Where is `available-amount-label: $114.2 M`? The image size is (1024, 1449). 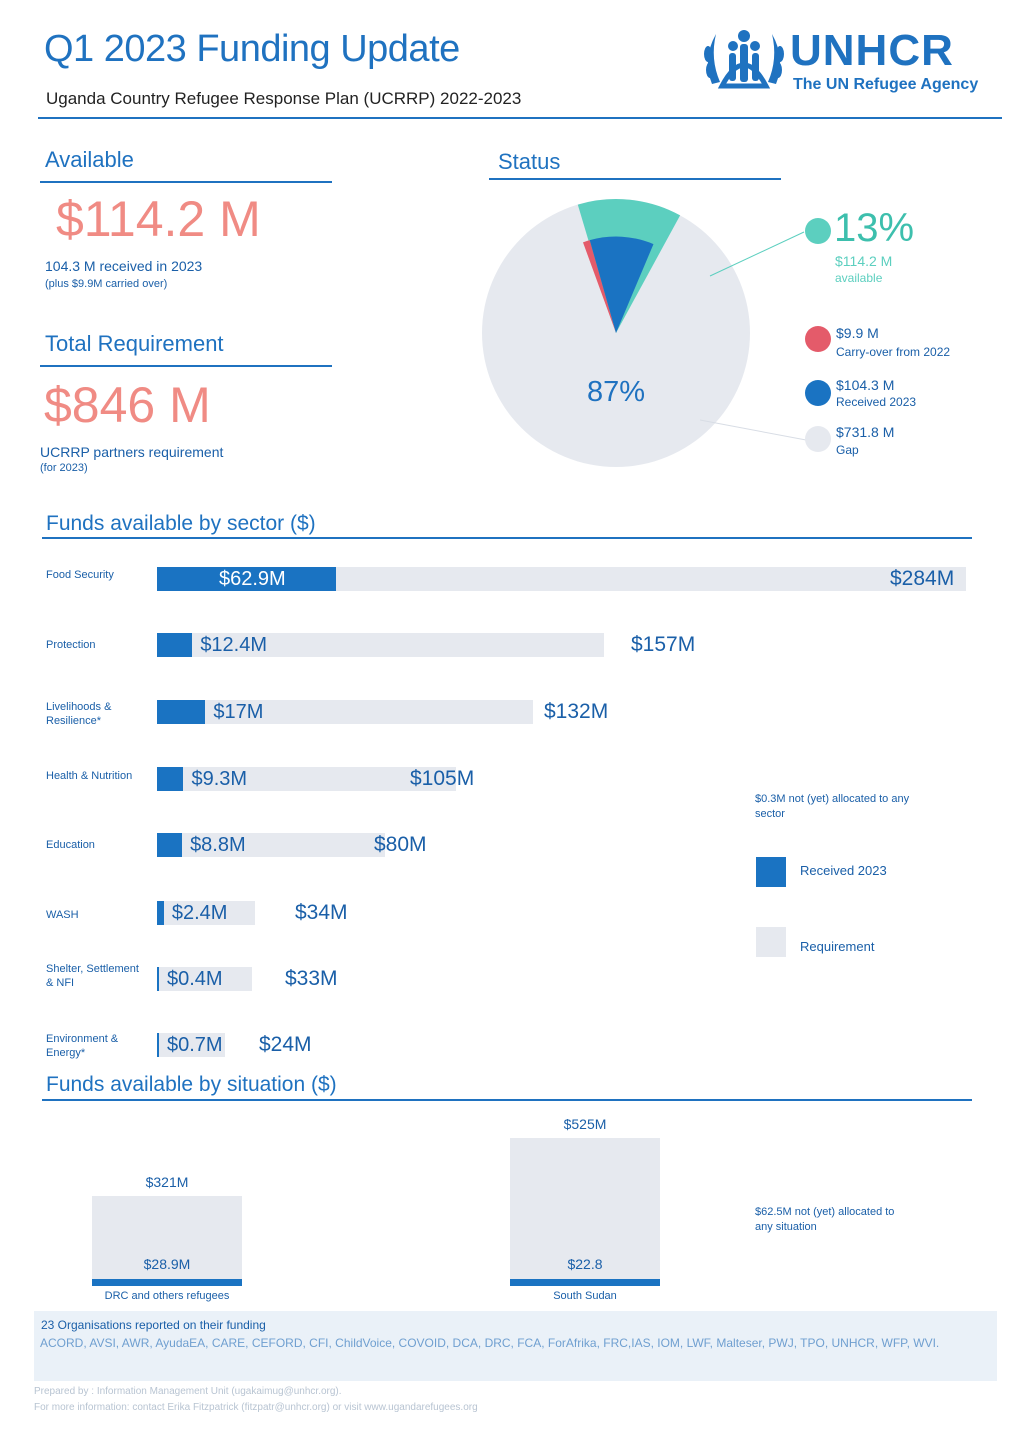
available-amount-label: $114.2 M is located at coordinates (864, 261).